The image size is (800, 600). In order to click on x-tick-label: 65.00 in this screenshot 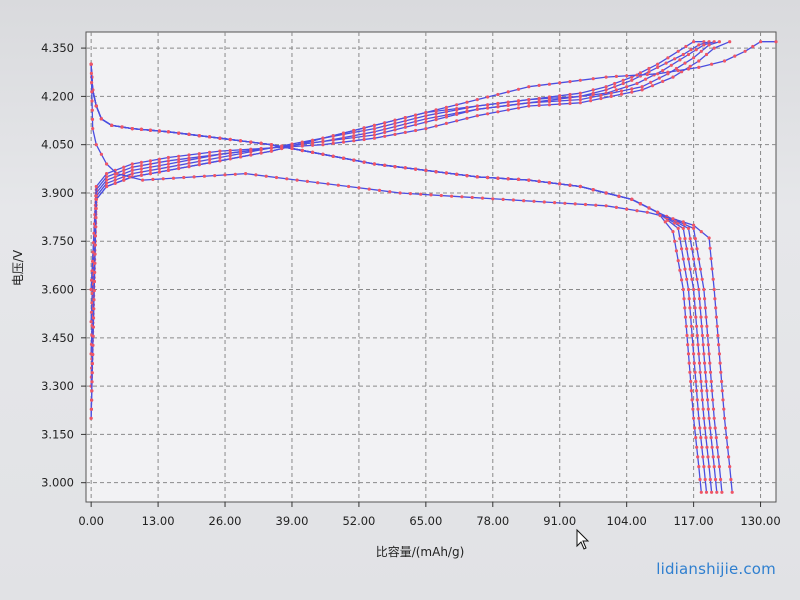, I will do `click(425, 521)`.